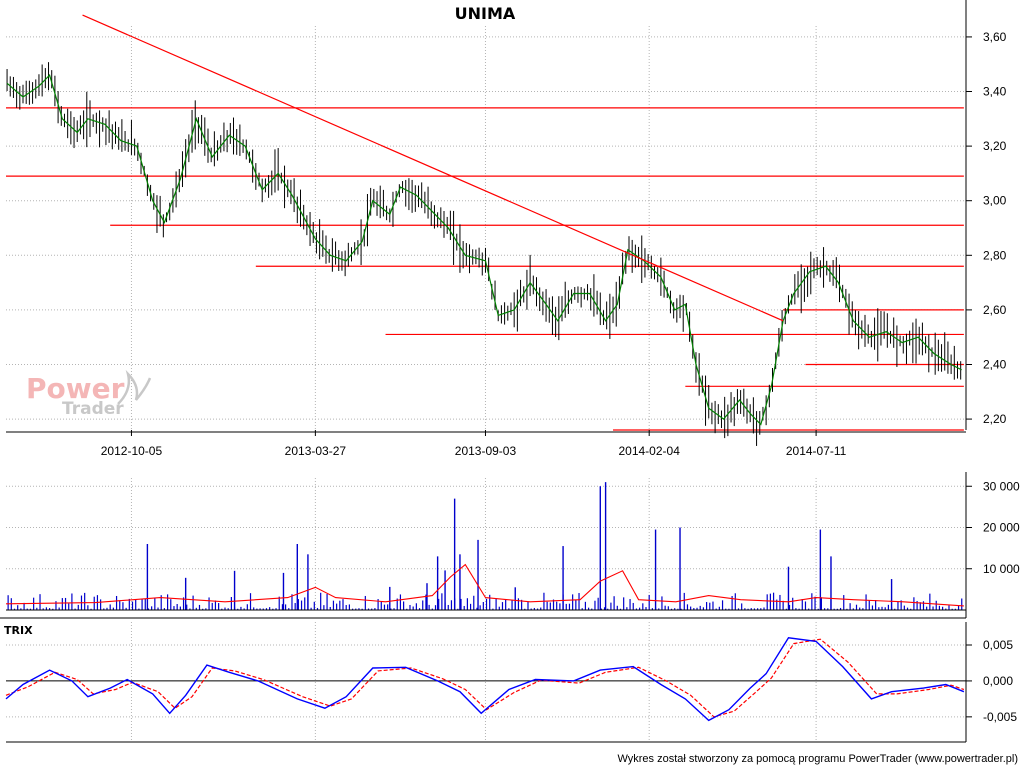 This screenshot has height=768, width=1024. I want to click on trix-grid, so click(486, 682).